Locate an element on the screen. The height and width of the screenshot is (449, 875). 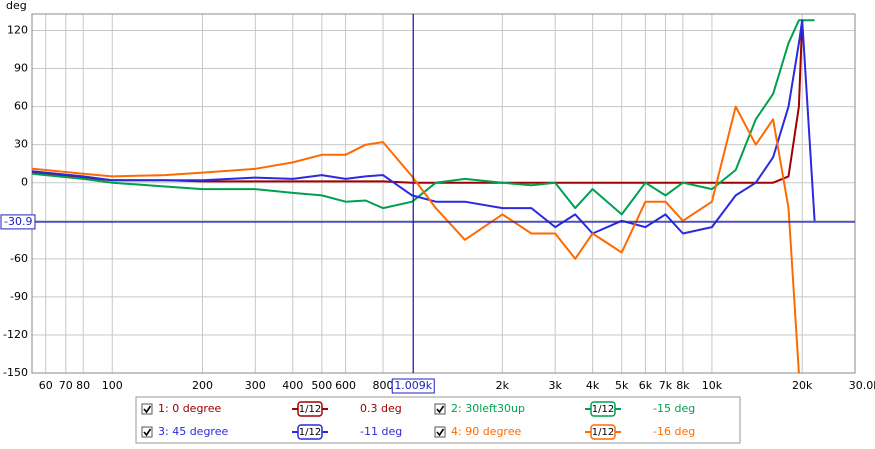
y-tick-label: -150 is located at coordinates (15, 372).